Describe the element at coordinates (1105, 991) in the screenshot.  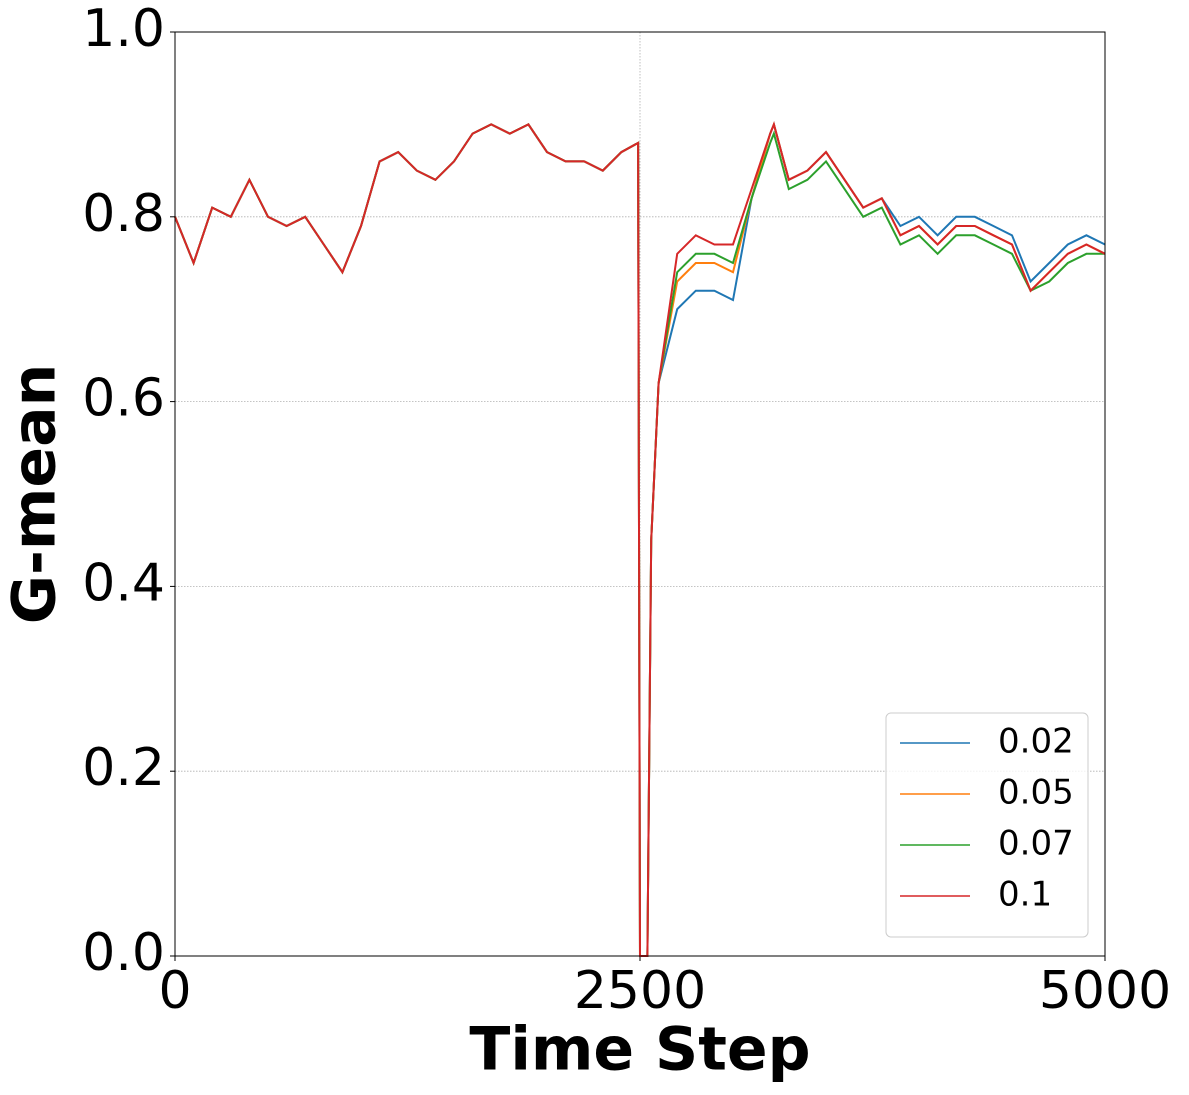
I see `x-tick-label: 5000` at that location.